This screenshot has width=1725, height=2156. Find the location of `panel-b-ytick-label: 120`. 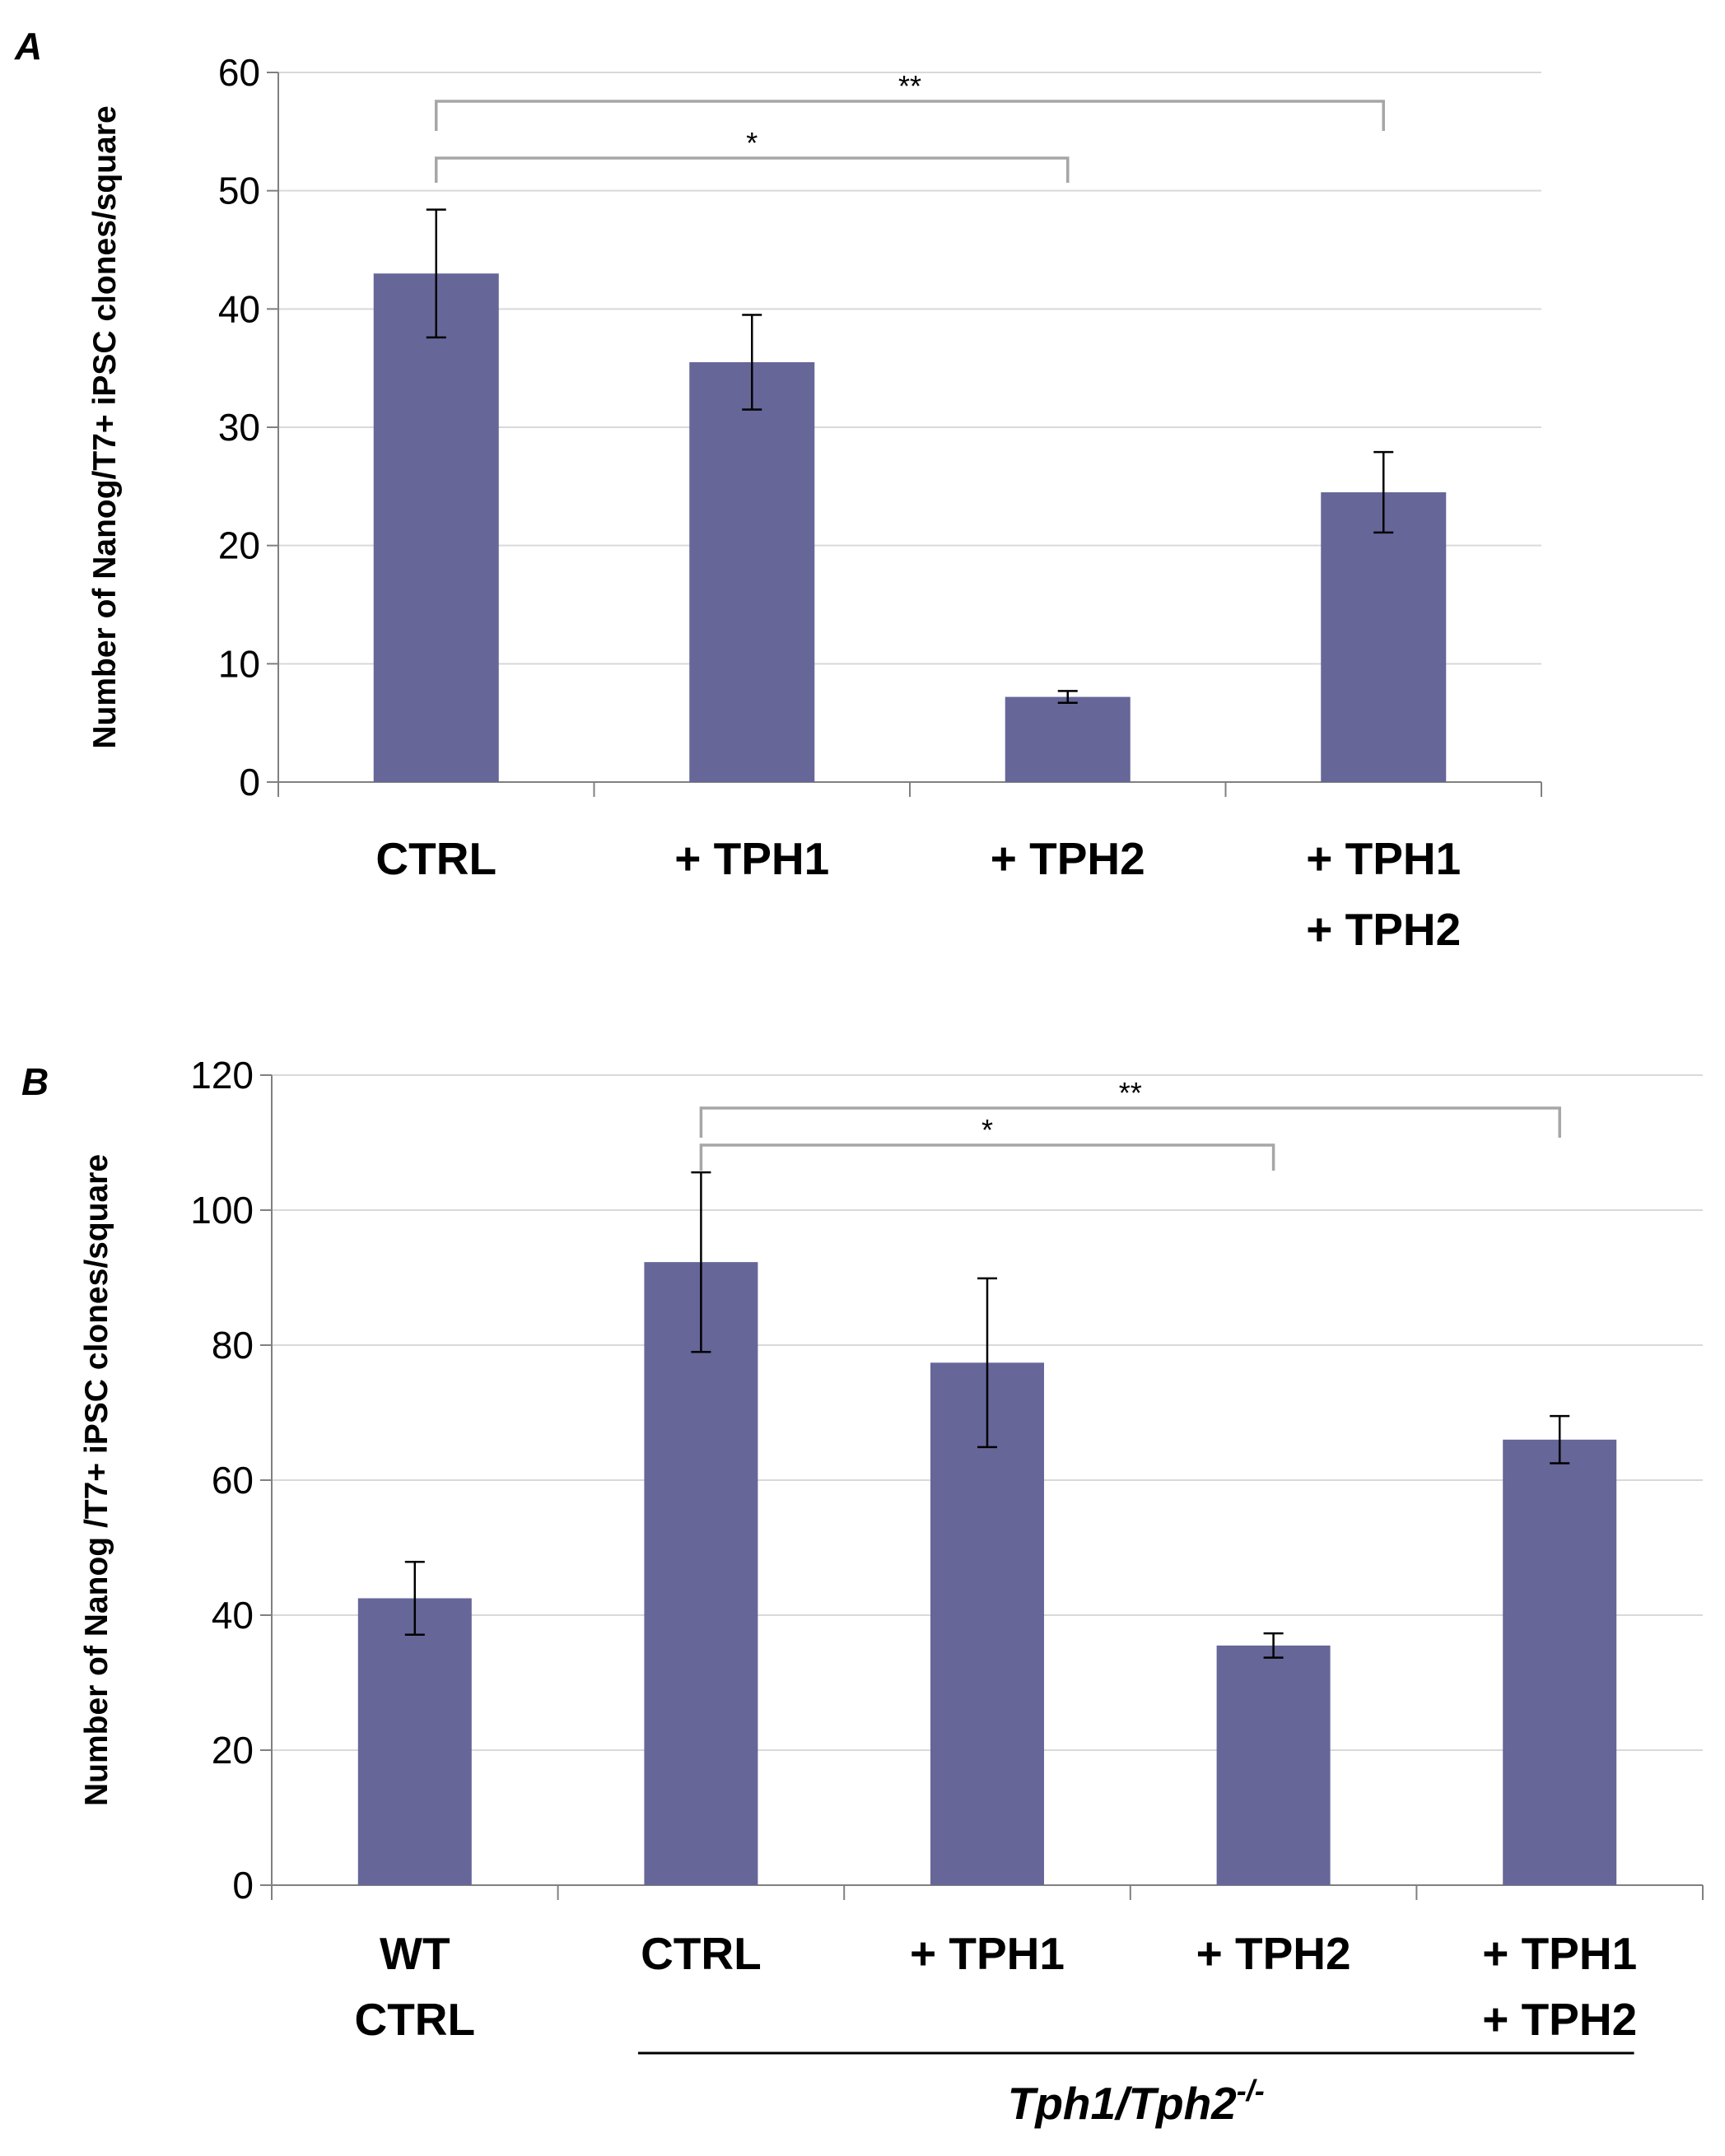

panel-b-ytick-label: 120 is located at coordinates (222, 1075).